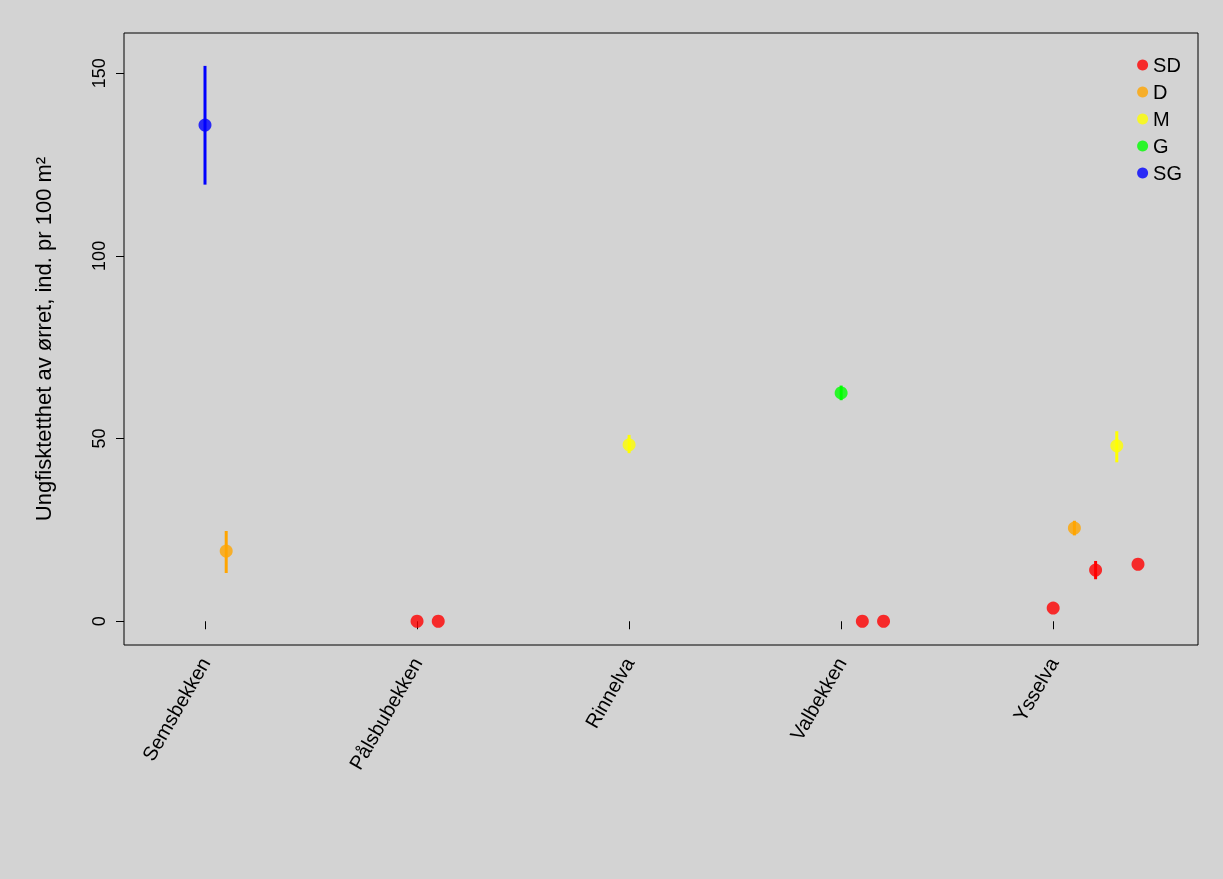  I want to click on legend-label: G, so click(1161, 146).